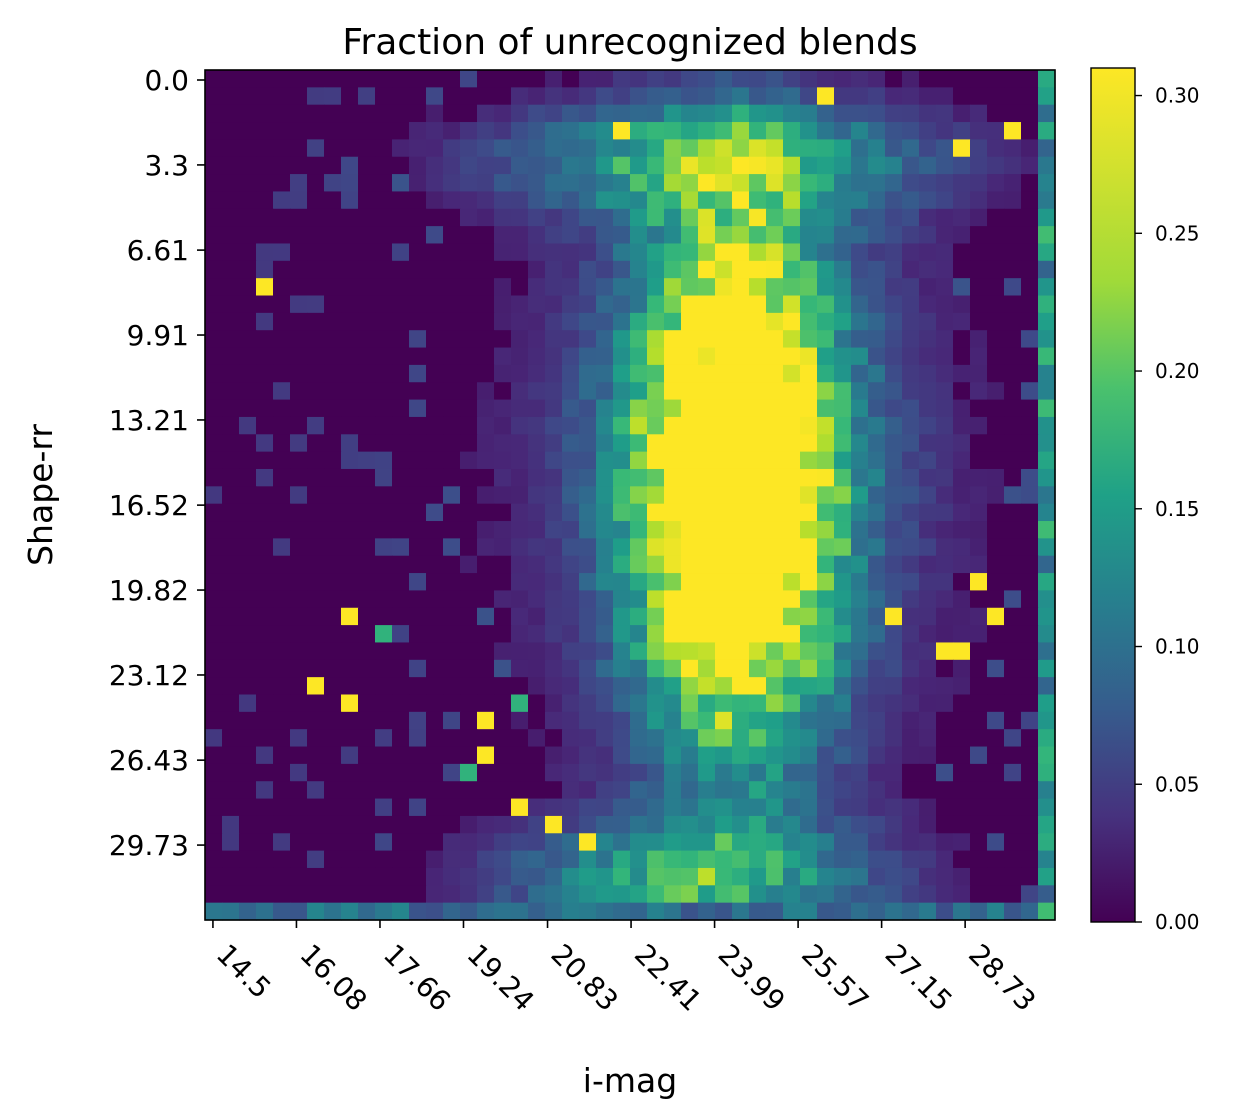  What do you see at coordinates (417, 978) in the screenshot?
I see `x-tick-label: 17.66` at bounding box center [417, 978].